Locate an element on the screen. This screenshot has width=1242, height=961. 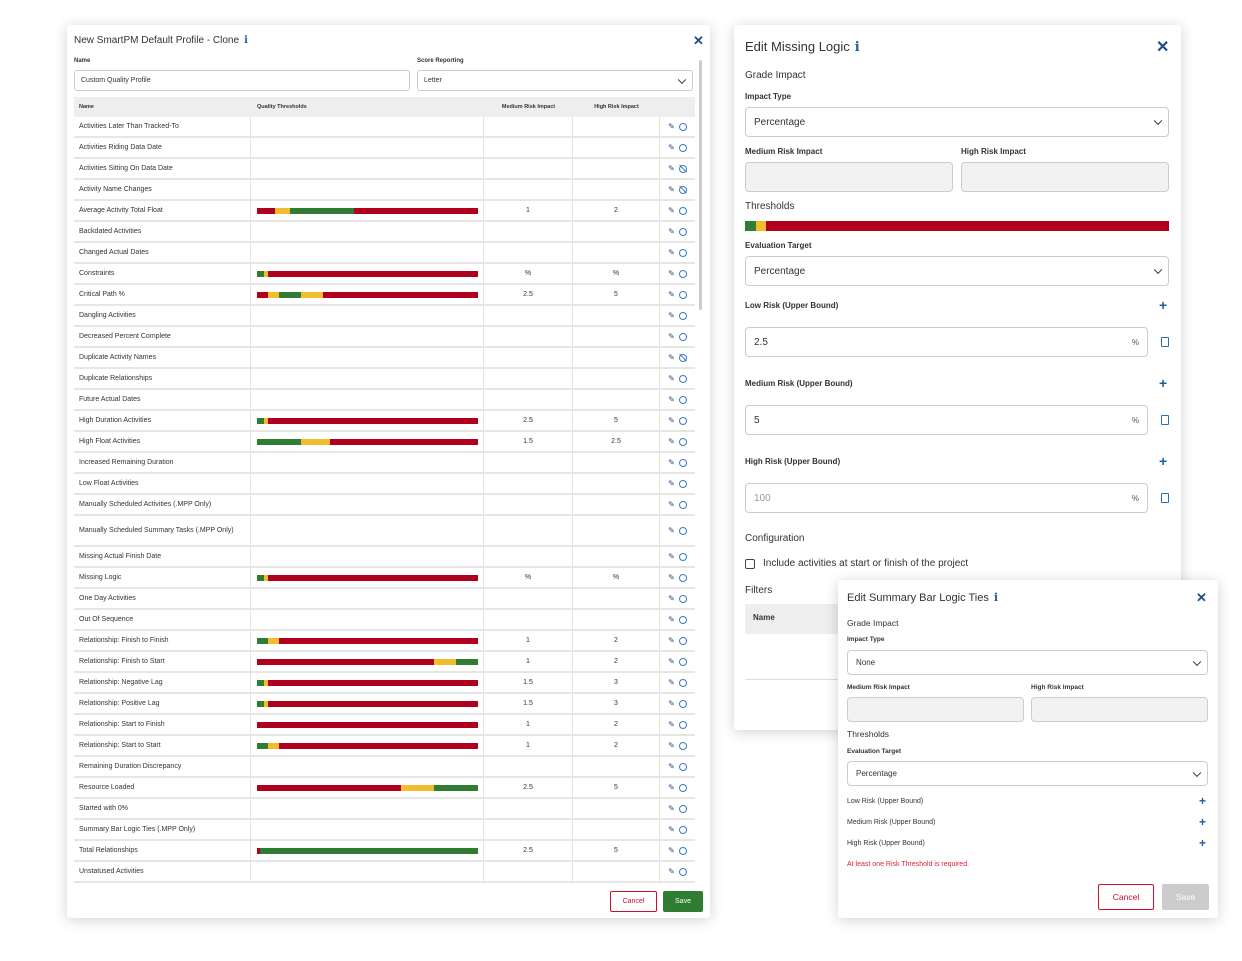
scrollbar is located at coordinates (700, 185).